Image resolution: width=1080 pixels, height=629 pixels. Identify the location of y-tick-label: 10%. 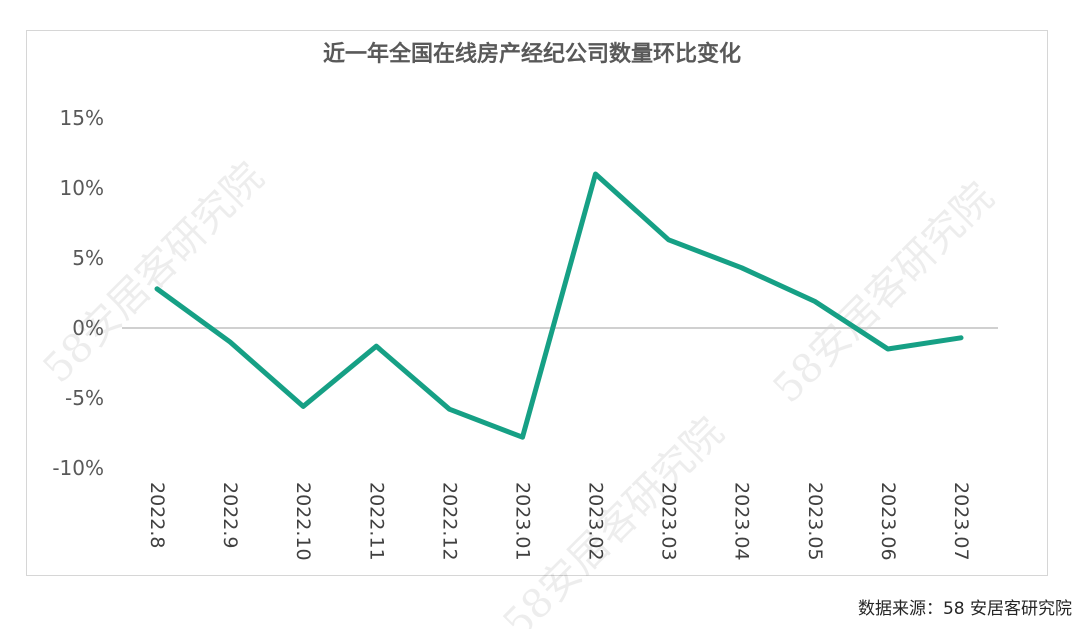
(82, 188).